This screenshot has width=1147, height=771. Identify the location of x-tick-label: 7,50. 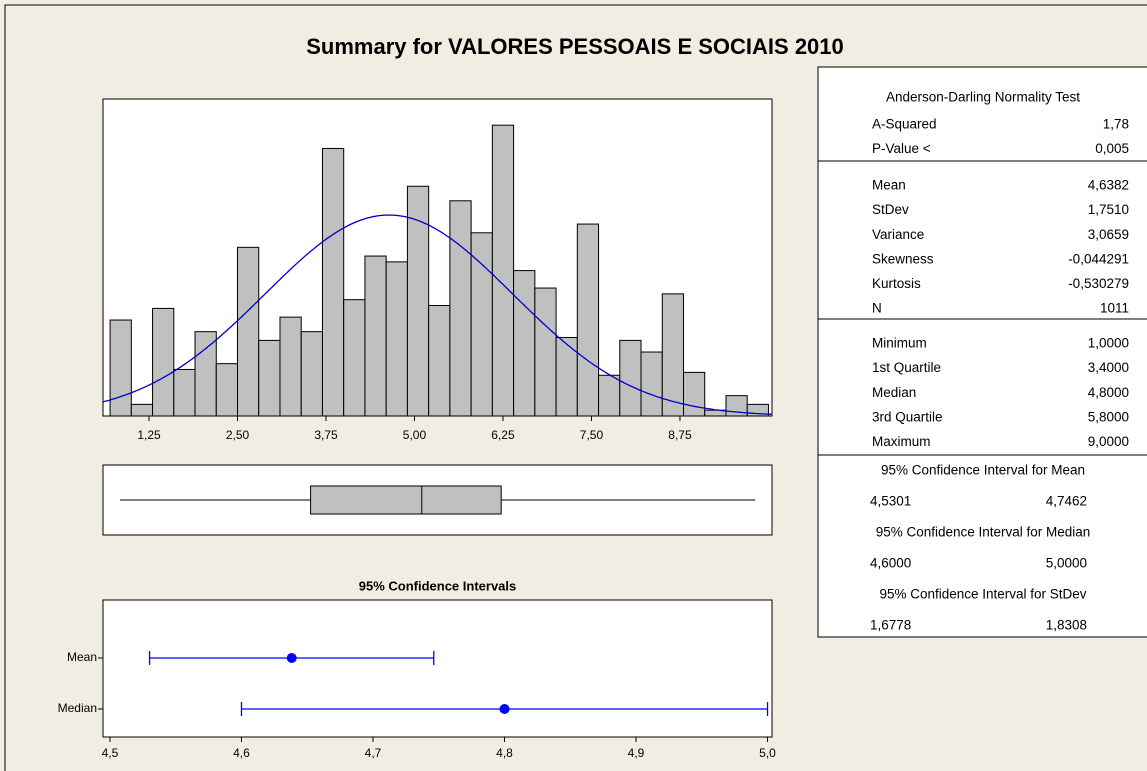
(592, 435).